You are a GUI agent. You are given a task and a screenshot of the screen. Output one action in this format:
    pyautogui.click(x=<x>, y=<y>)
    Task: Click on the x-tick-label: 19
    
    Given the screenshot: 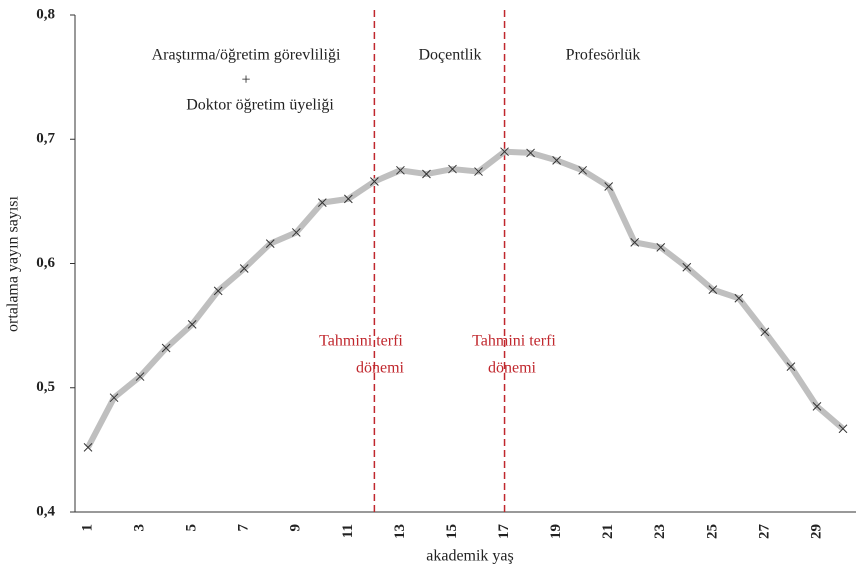 What is the action you would take?
    pyautogui.click(x=556, y=531)
    